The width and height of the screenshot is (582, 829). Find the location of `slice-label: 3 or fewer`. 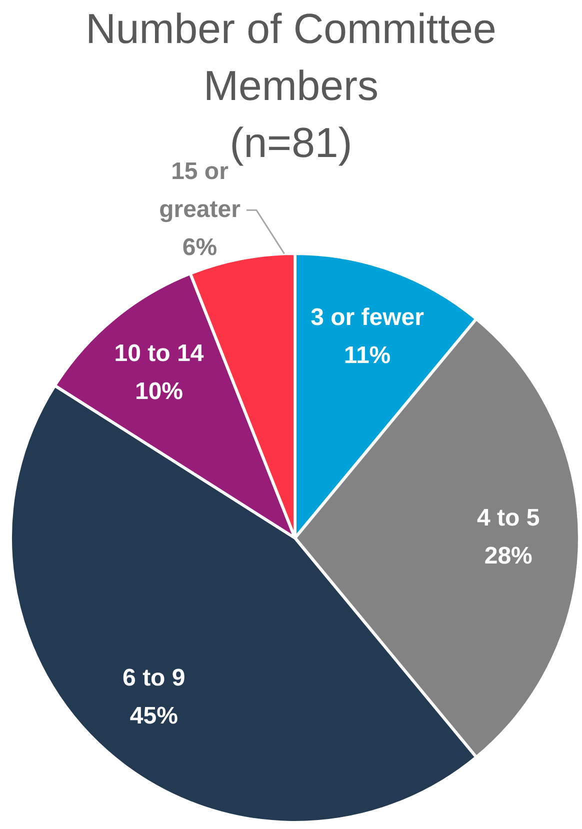

slice-label: 3 or fewer is located at coordinates (367, 317).